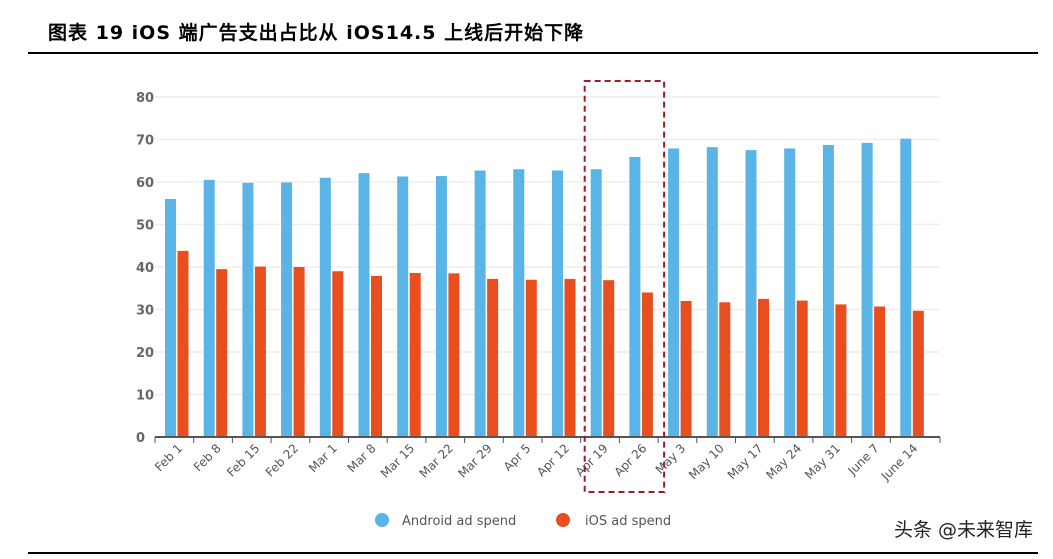 The height and width of the screenshot is (559, 1053). What do you see at coordinates (145, 268) in the screenshot?
I see `y-tick-label: 40` at bounding box center [145, 268].